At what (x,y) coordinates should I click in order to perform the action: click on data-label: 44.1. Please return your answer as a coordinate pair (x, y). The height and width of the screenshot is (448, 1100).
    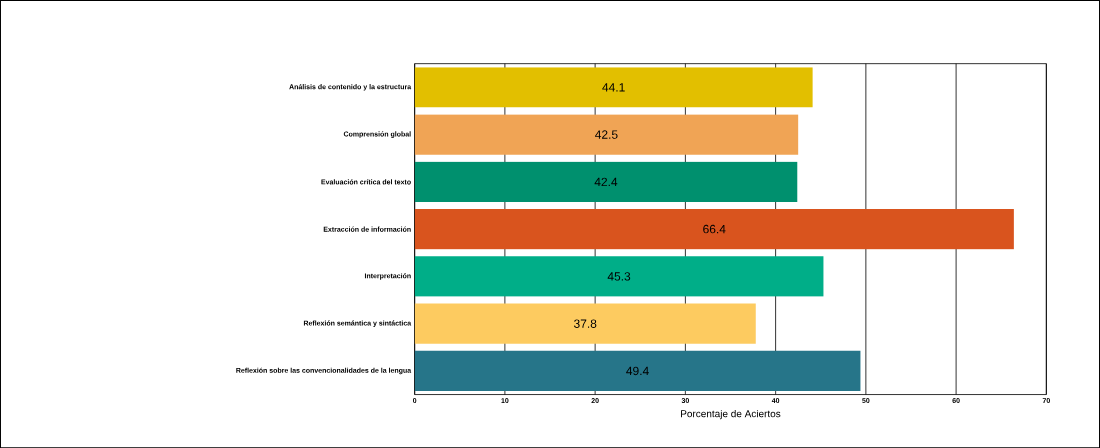
    Looking at the image, I should click on (613, 87).